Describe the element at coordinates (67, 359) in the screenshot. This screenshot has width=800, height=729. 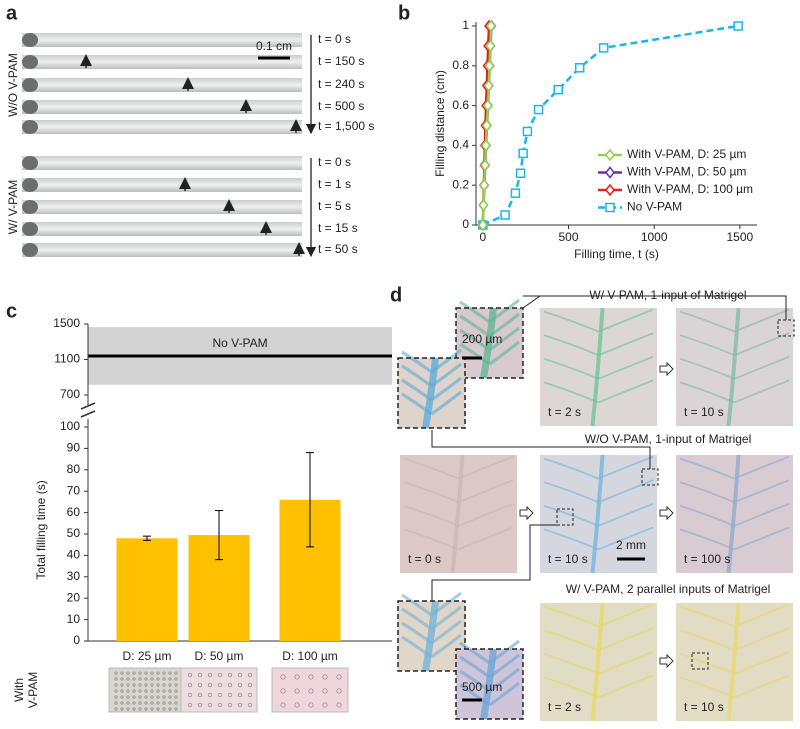
I see `y-tick-label: 1100` at that location.